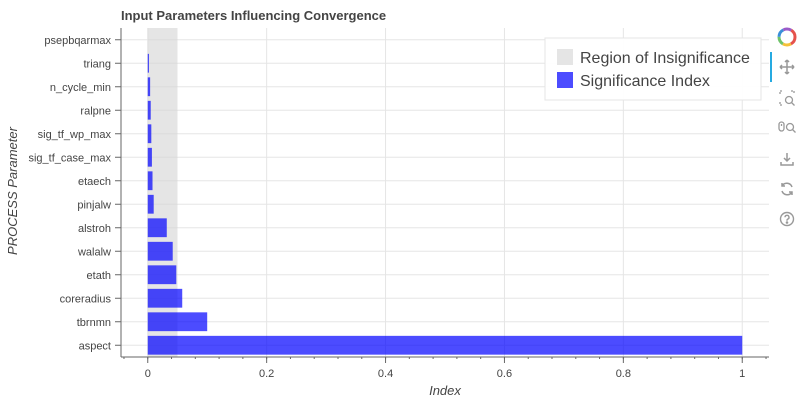  Describe the element at coordinates (787, 128) in the screenshot. I see `wheel-zoom-tool-icon` at that location.